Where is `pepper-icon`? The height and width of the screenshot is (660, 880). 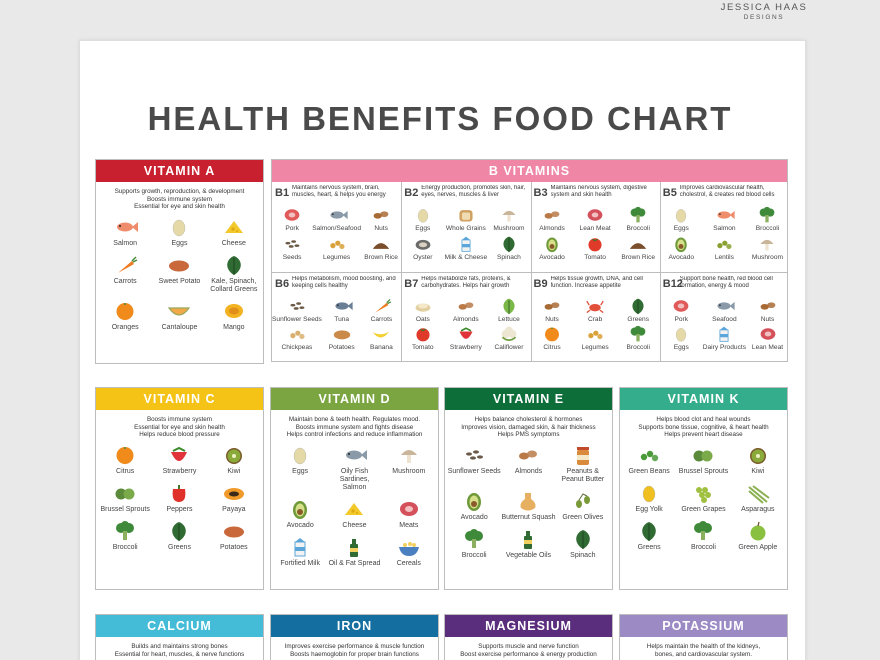 pepper-icon is located at coordinates (179, 493).